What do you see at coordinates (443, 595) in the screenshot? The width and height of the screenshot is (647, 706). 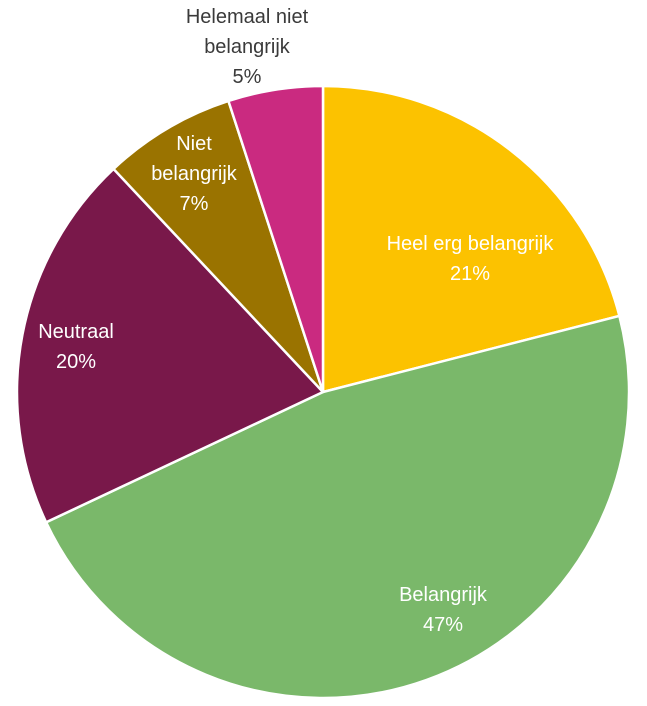 I see `data-label-category: Belangrijk` at bounding box center [443, 595].